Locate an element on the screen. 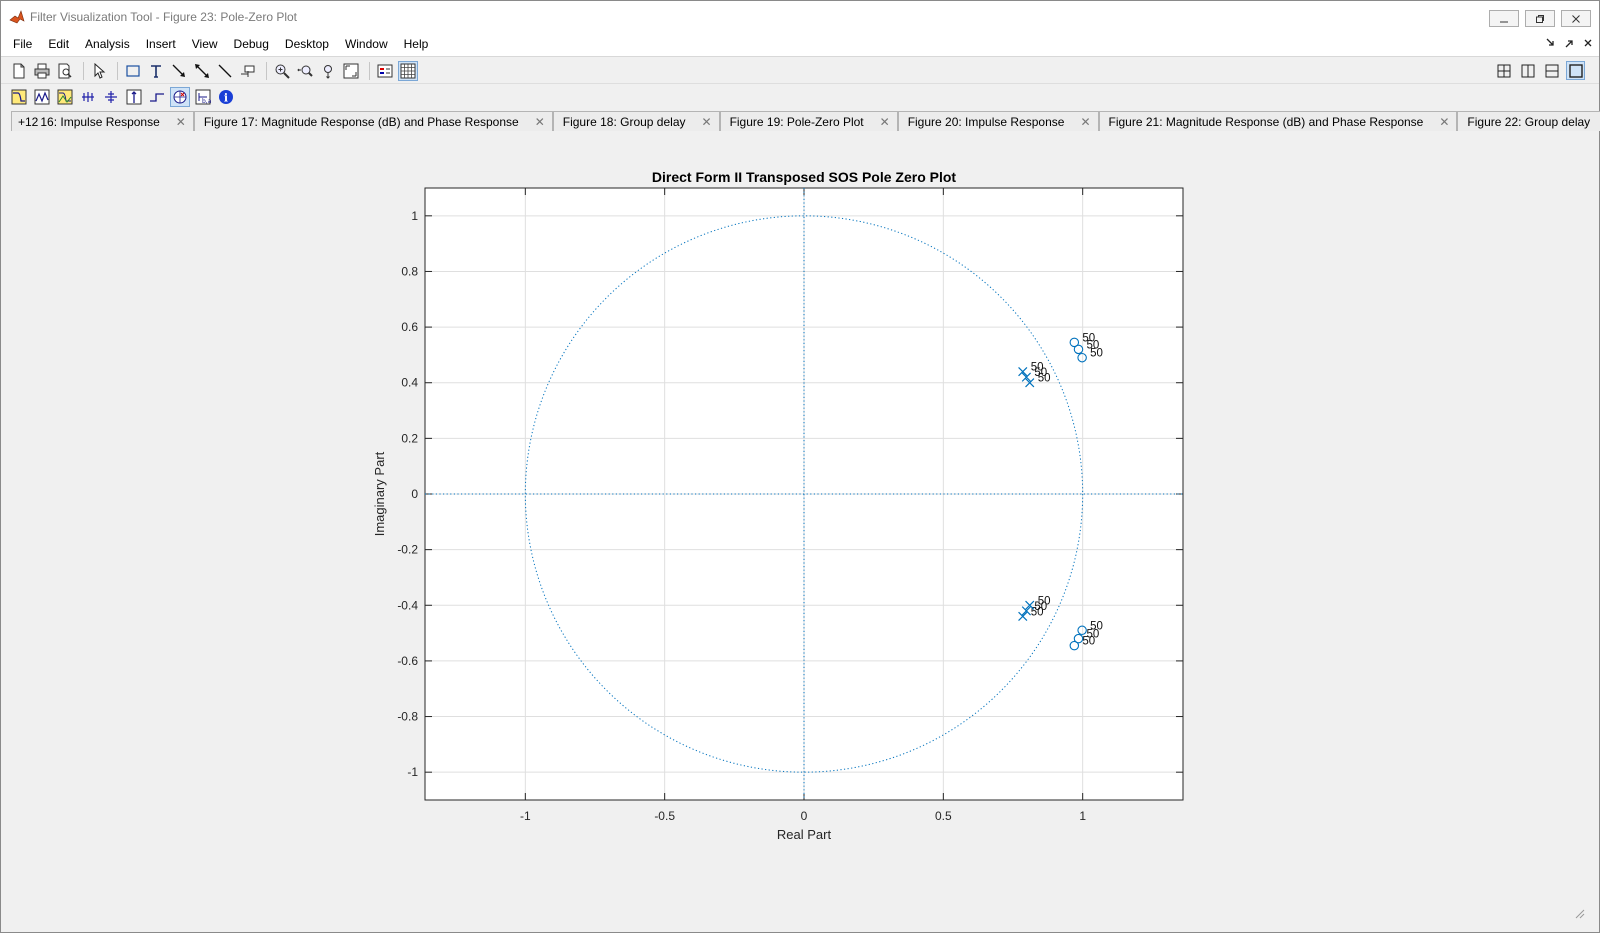 Image resolution: width=1600 pixels, height=933 pixels. insert-line-button is located at coordinates (225, 71).